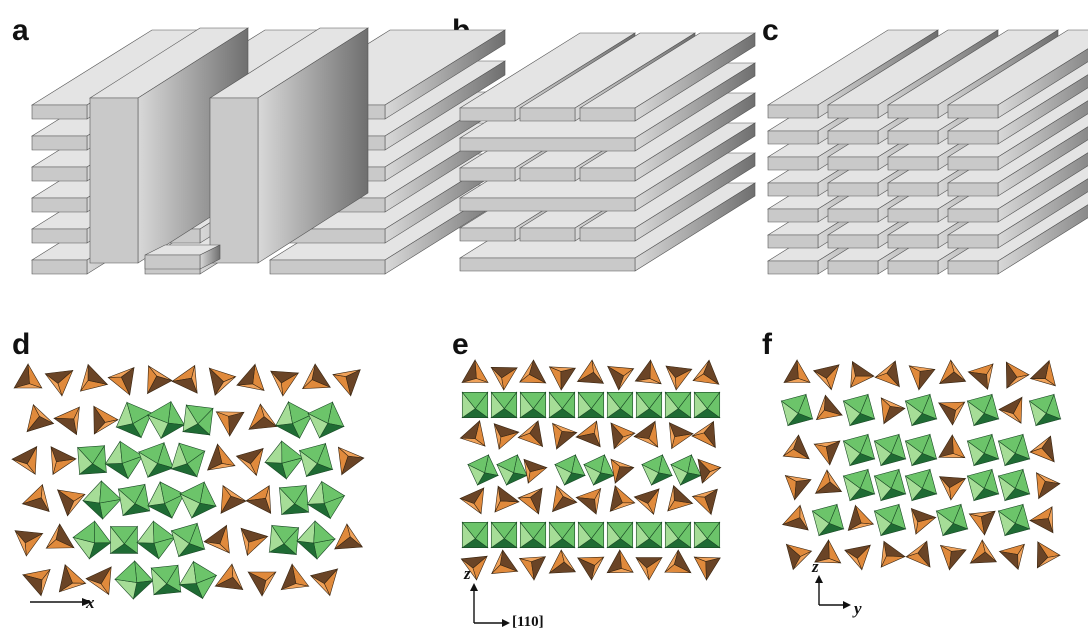 This screenshot has width=1088, height=633. What do you see at coordinates (767, 344) in the screenshot?
I see `panel-label-f: f` at bounding box center [767, 344].